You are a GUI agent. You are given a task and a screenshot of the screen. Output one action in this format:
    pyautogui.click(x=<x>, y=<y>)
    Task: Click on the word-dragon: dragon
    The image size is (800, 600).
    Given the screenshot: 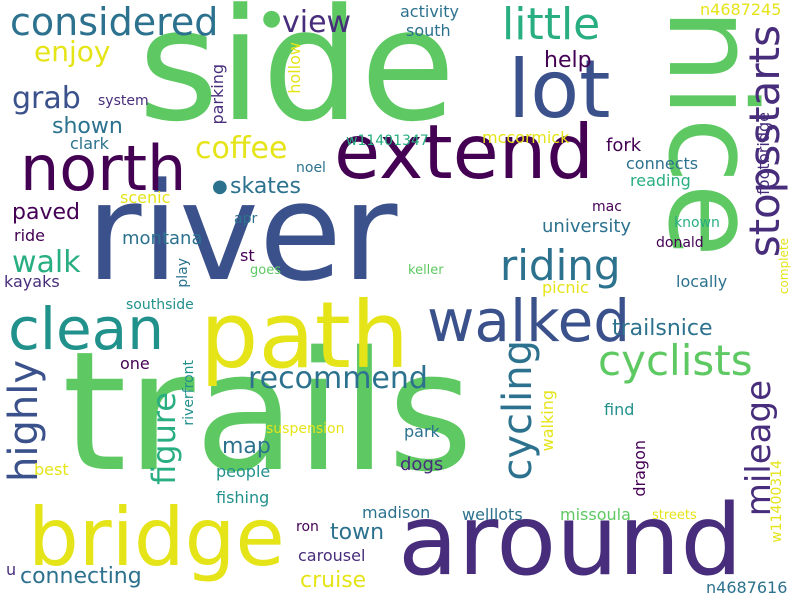 What is the action you would take?
    pyautogui.click(x=639, y=468)
    